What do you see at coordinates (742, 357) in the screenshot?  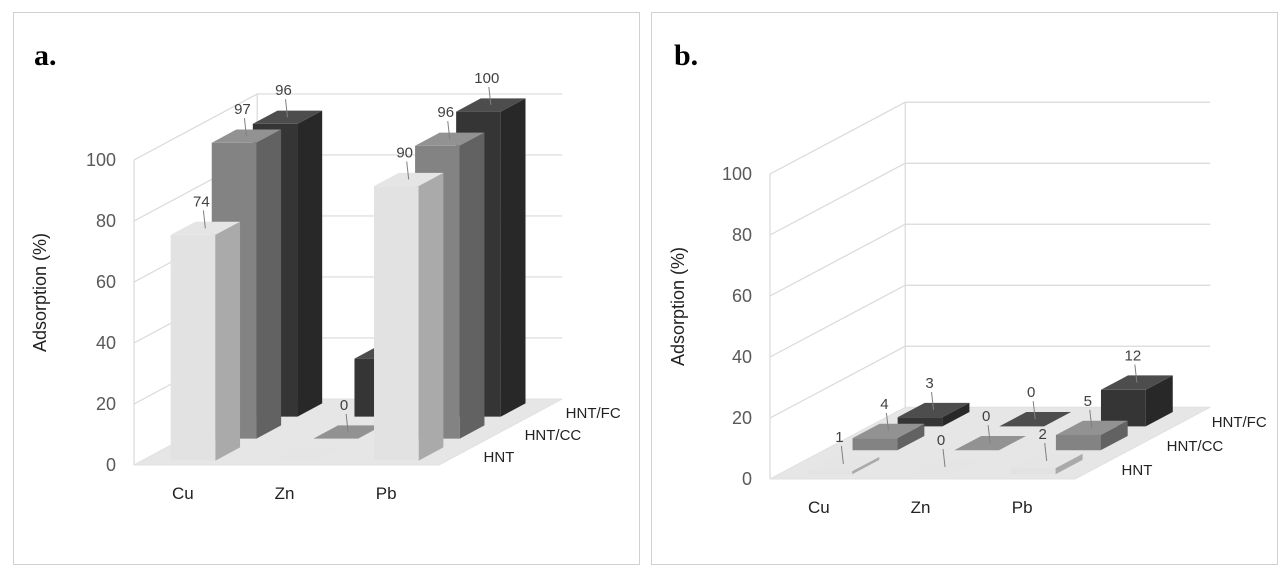 I see `b-y-tick-label: 40` at bounding box center [742, 357].